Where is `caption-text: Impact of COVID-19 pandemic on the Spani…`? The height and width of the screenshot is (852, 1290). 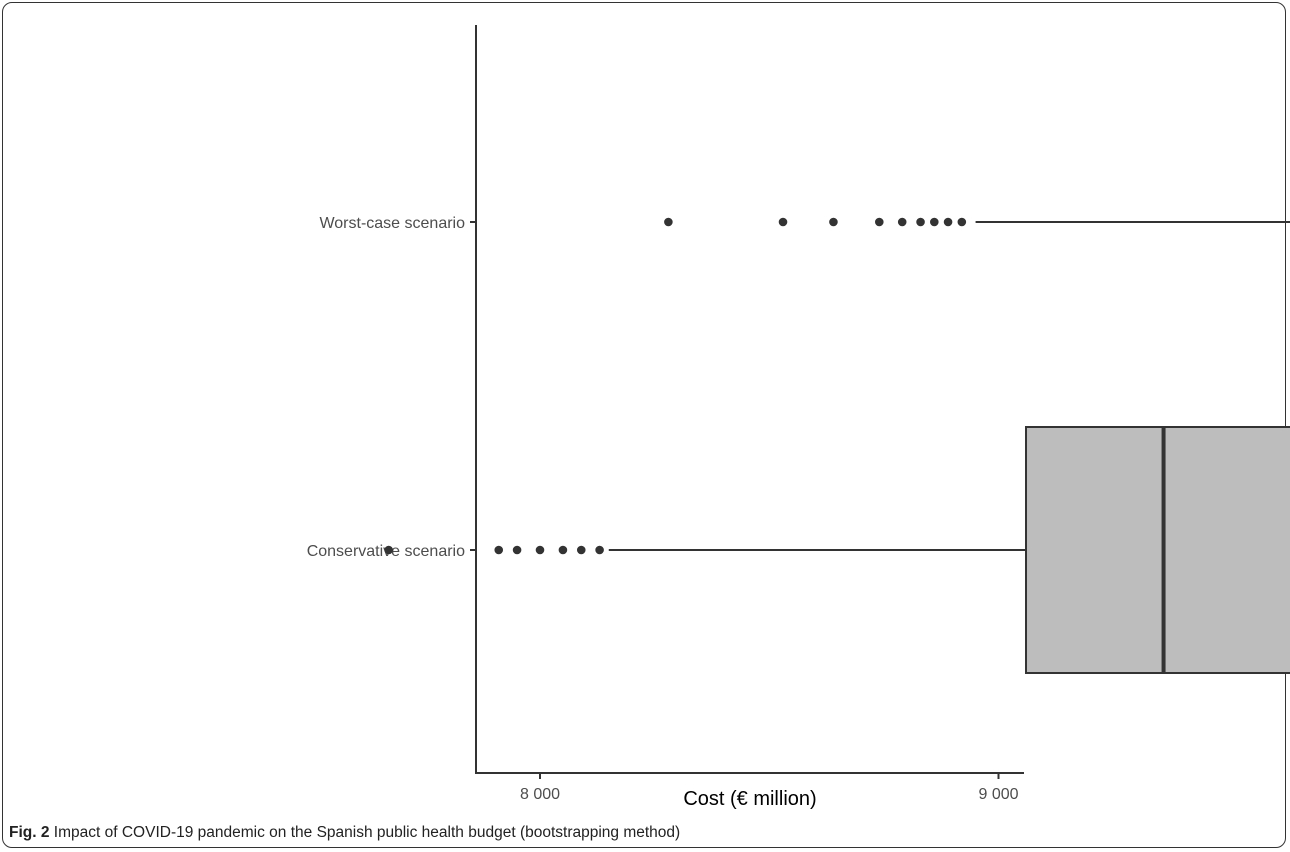 caption-text: Impact of COVID-19 pandemic on the Spani… is located at coordinates (367, 832).